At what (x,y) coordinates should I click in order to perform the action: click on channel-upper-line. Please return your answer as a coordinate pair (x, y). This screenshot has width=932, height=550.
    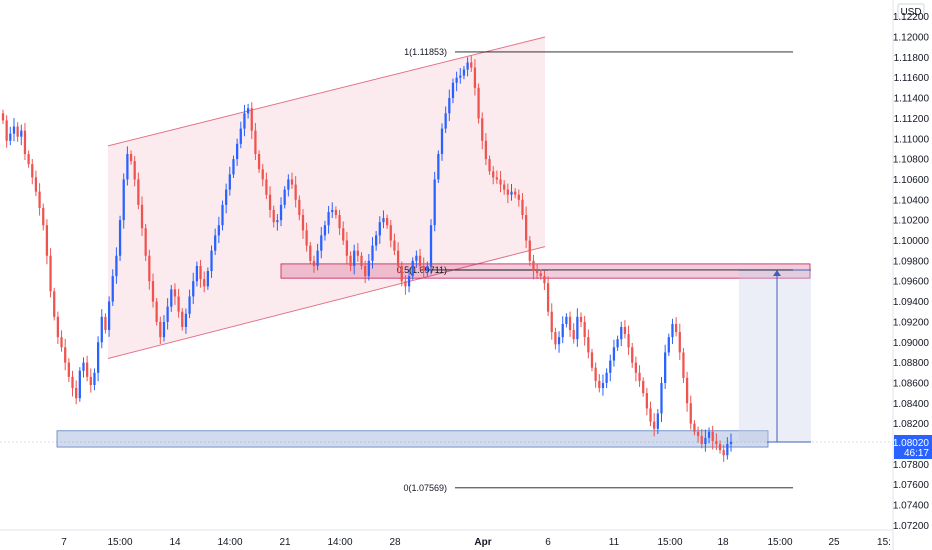
    Looking at the image, I should click on (326, 91).